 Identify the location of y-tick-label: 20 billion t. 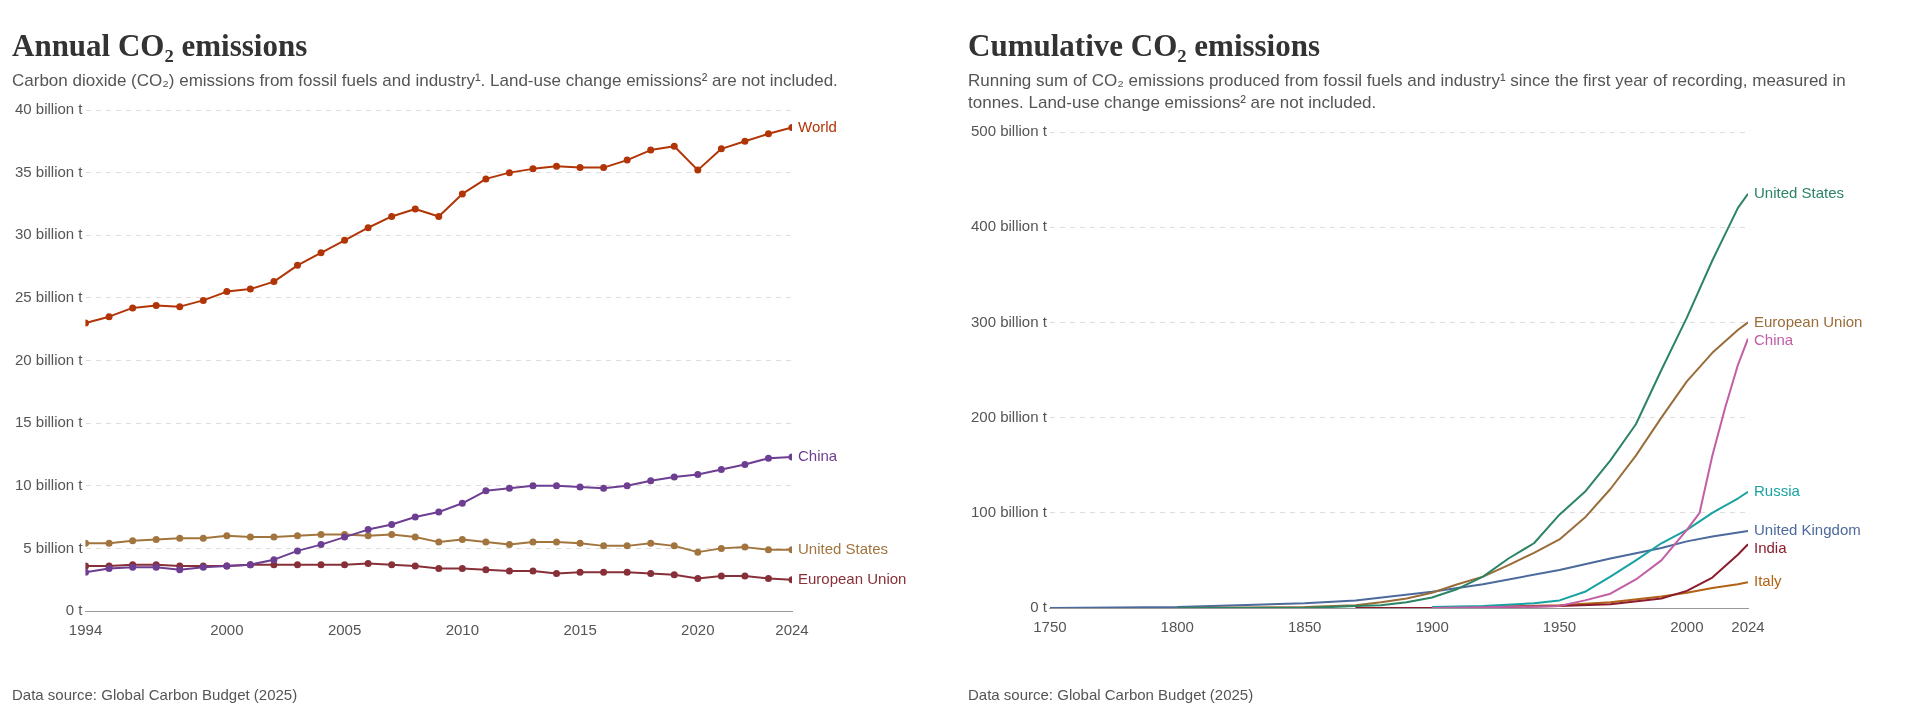
(49, 359).